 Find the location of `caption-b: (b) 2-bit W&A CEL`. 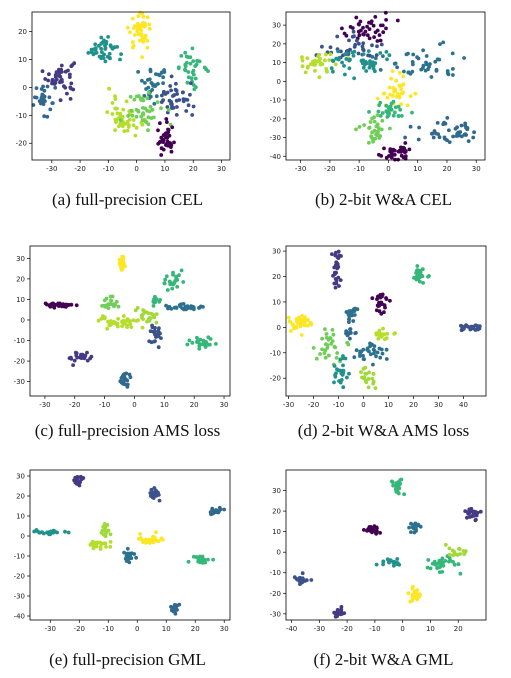

caption-b: (b) 2-bit W&A CEL is located at coordinates (383, 199).